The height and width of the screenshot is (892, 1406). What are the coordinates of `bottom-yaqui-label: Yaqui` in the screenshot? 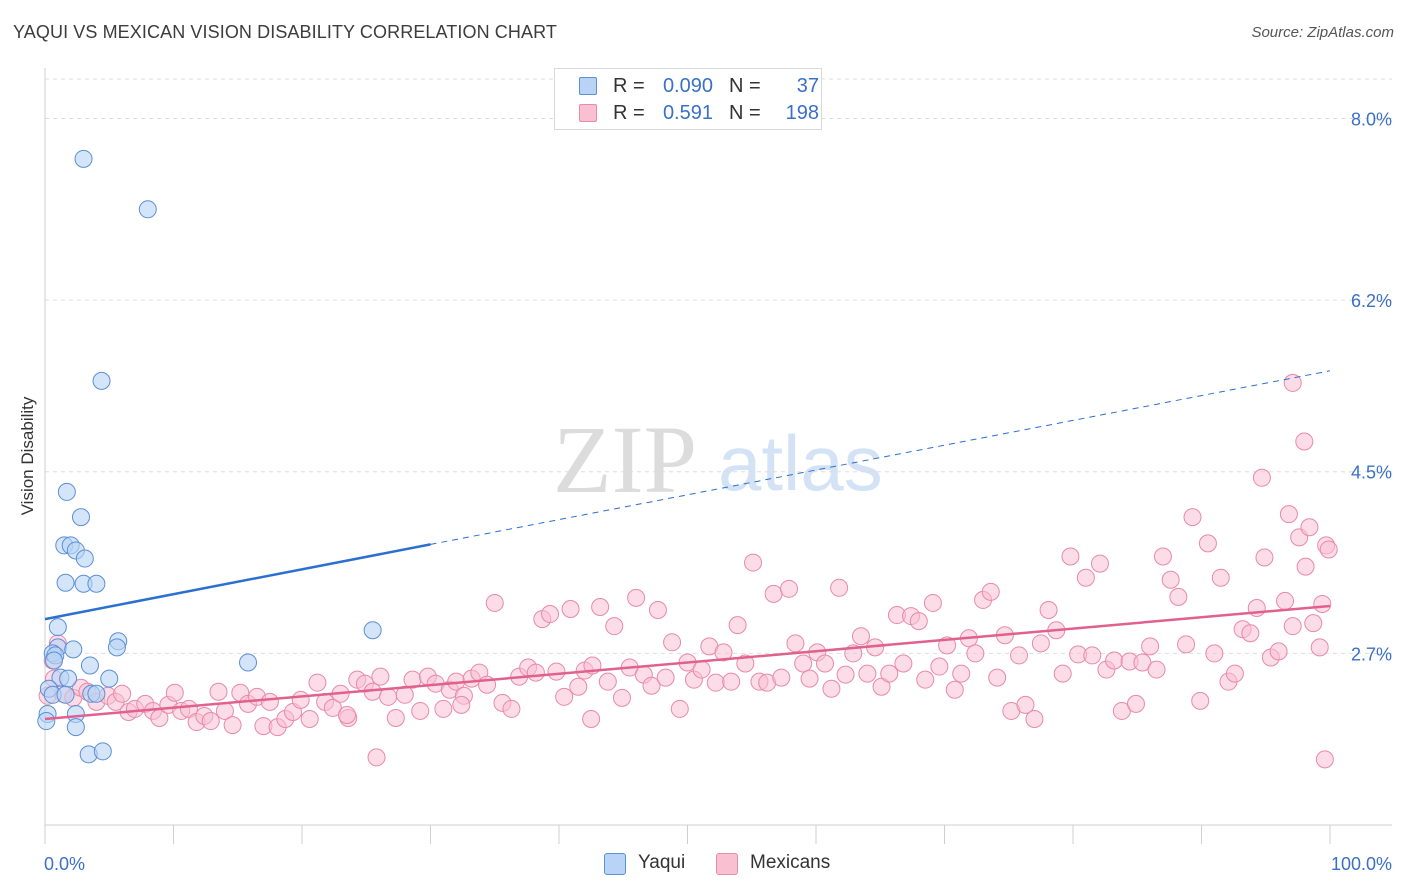 It's located at (662, 862).